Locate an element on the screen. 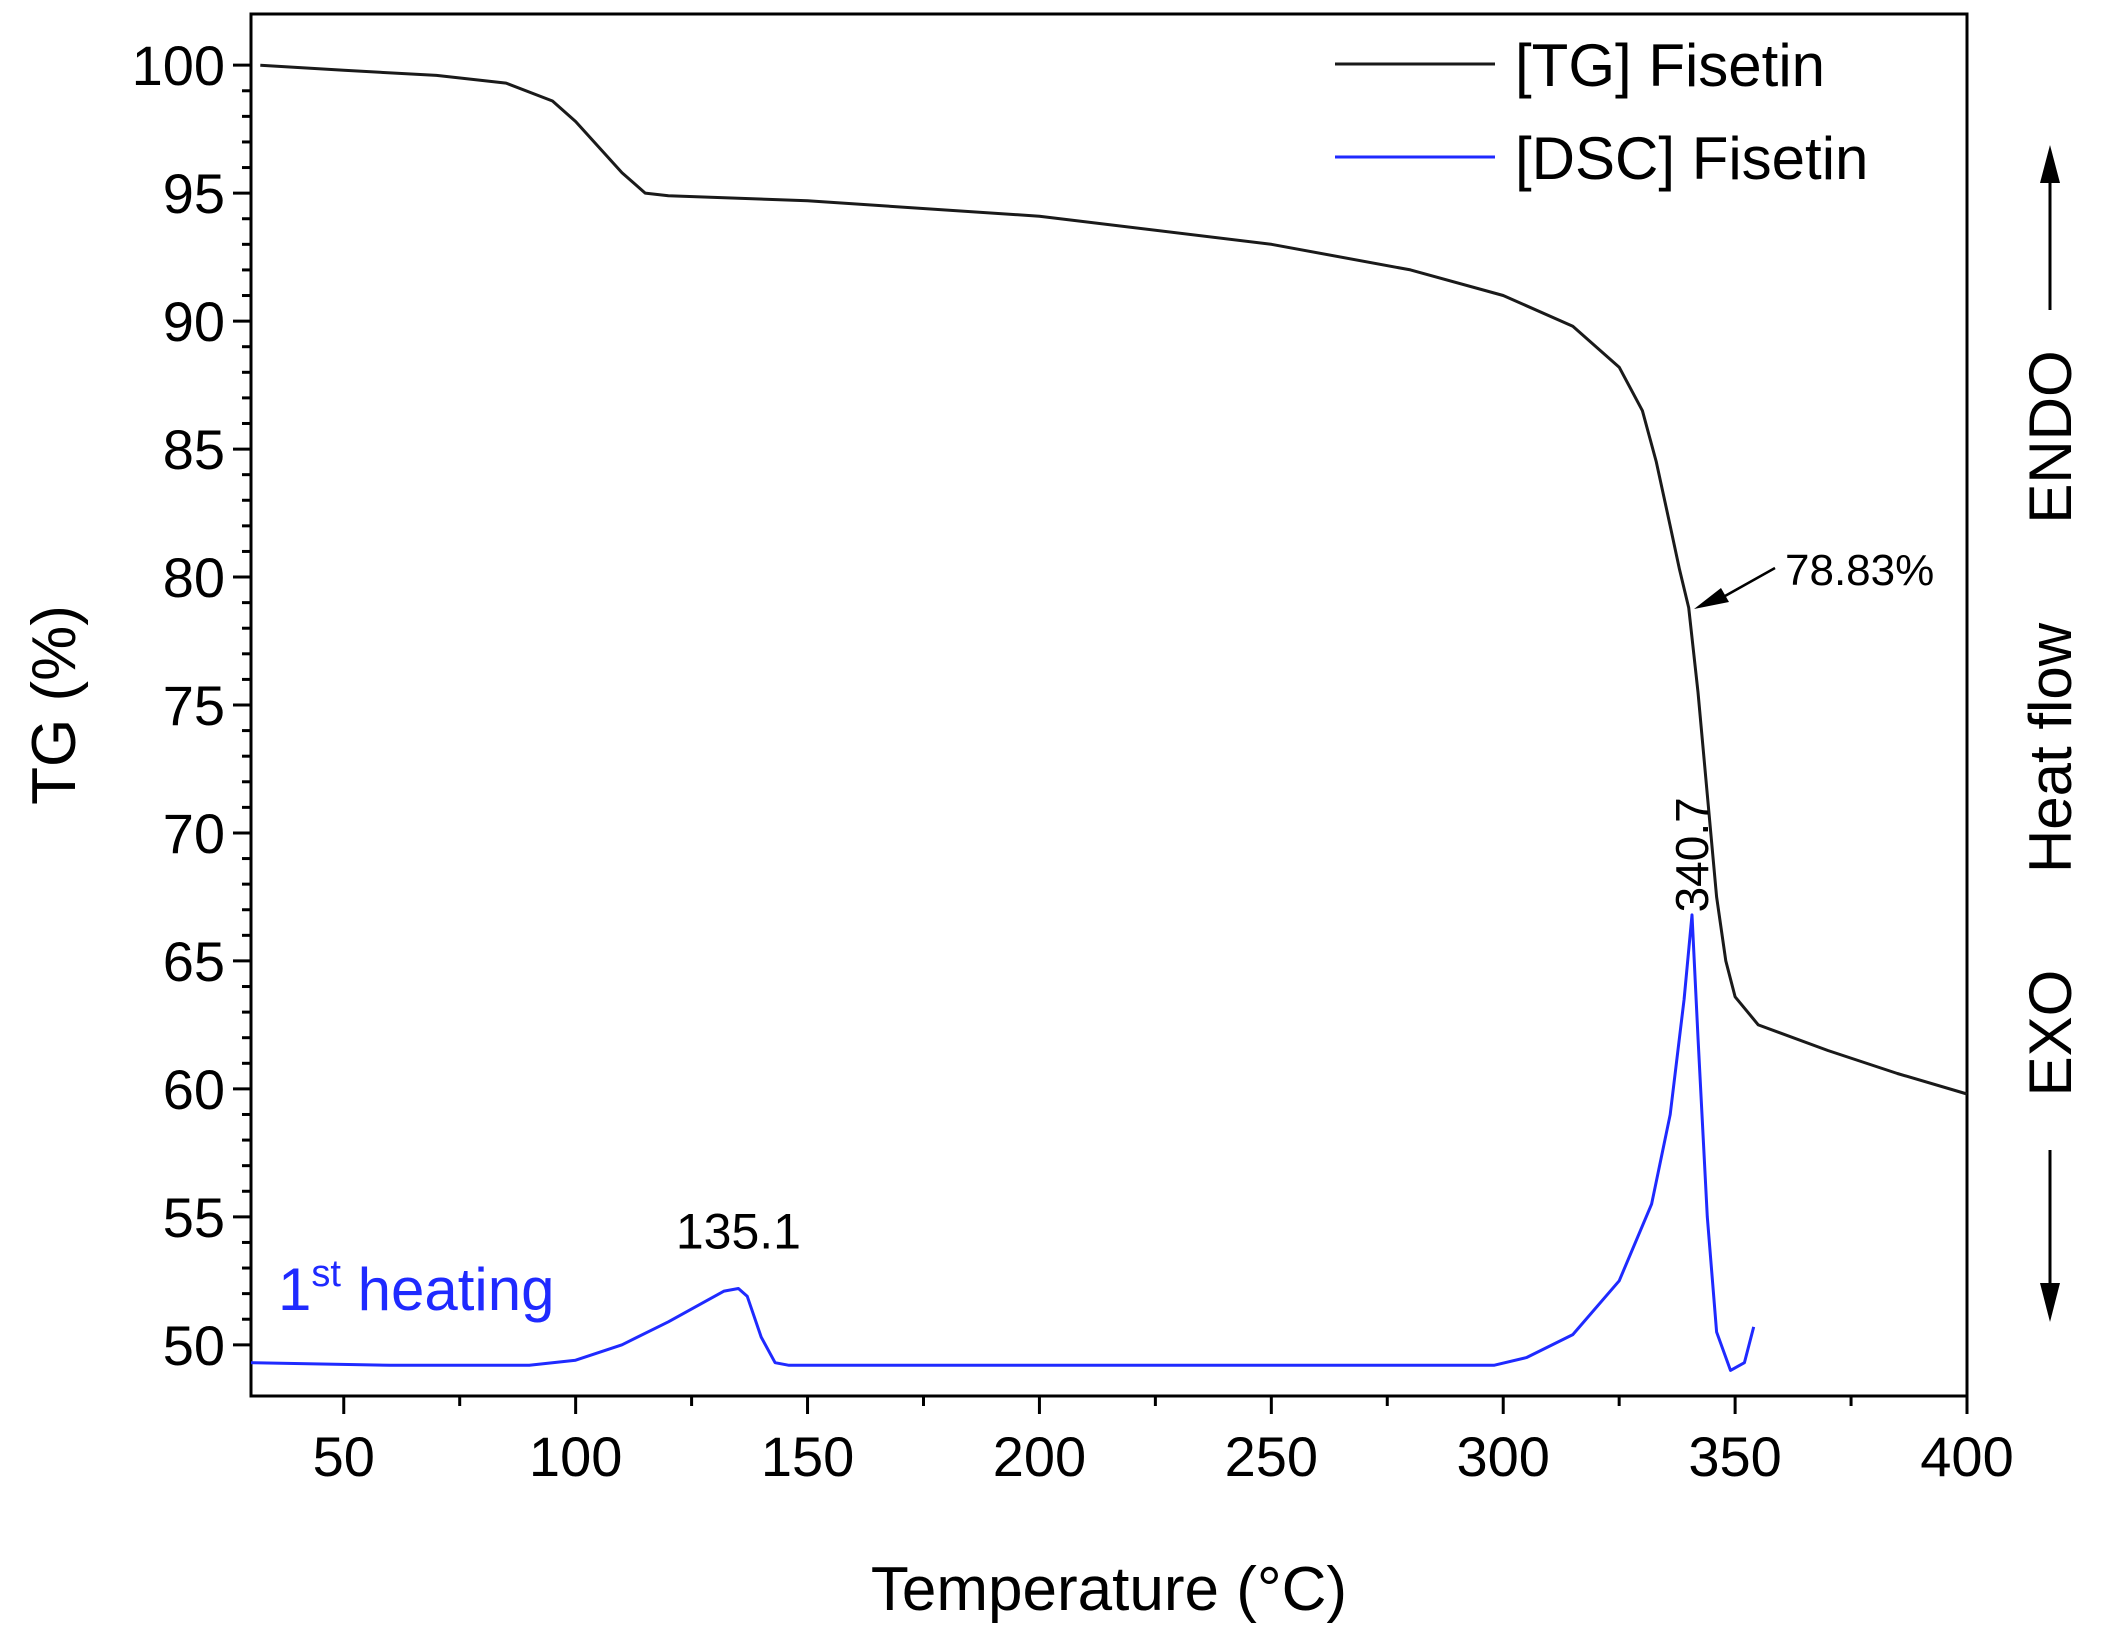 The height and width of the screenshot is (1642, 2102). y-tick-label: 55 is located at coordinates (194, 1217).